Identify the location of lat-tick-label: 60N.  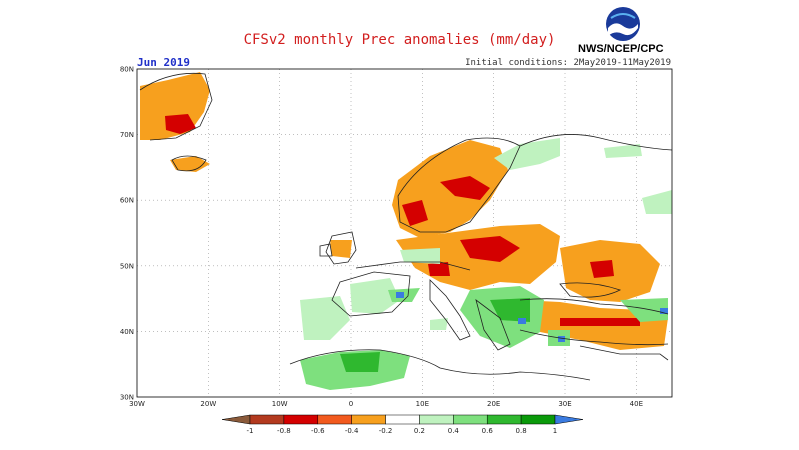
(127, 201).